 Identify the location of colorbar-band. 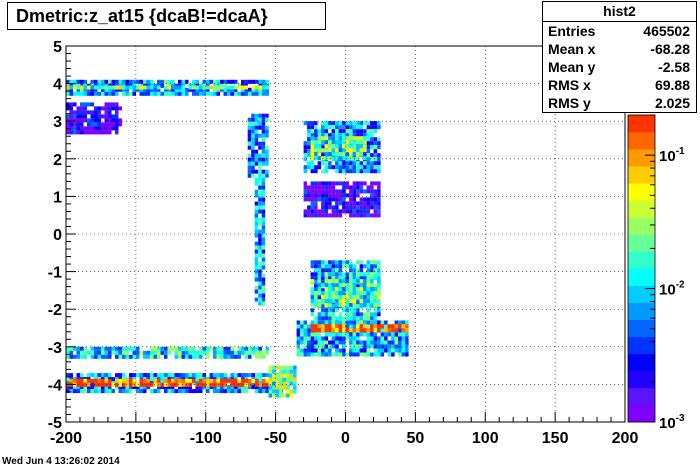
(641, 277).